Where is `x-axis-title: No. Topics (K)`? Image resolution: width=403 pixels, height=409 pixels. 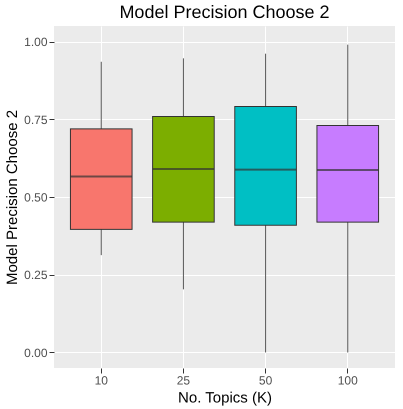 x-axis-title: No. Topics (K) is located at coordinates (225, 398).